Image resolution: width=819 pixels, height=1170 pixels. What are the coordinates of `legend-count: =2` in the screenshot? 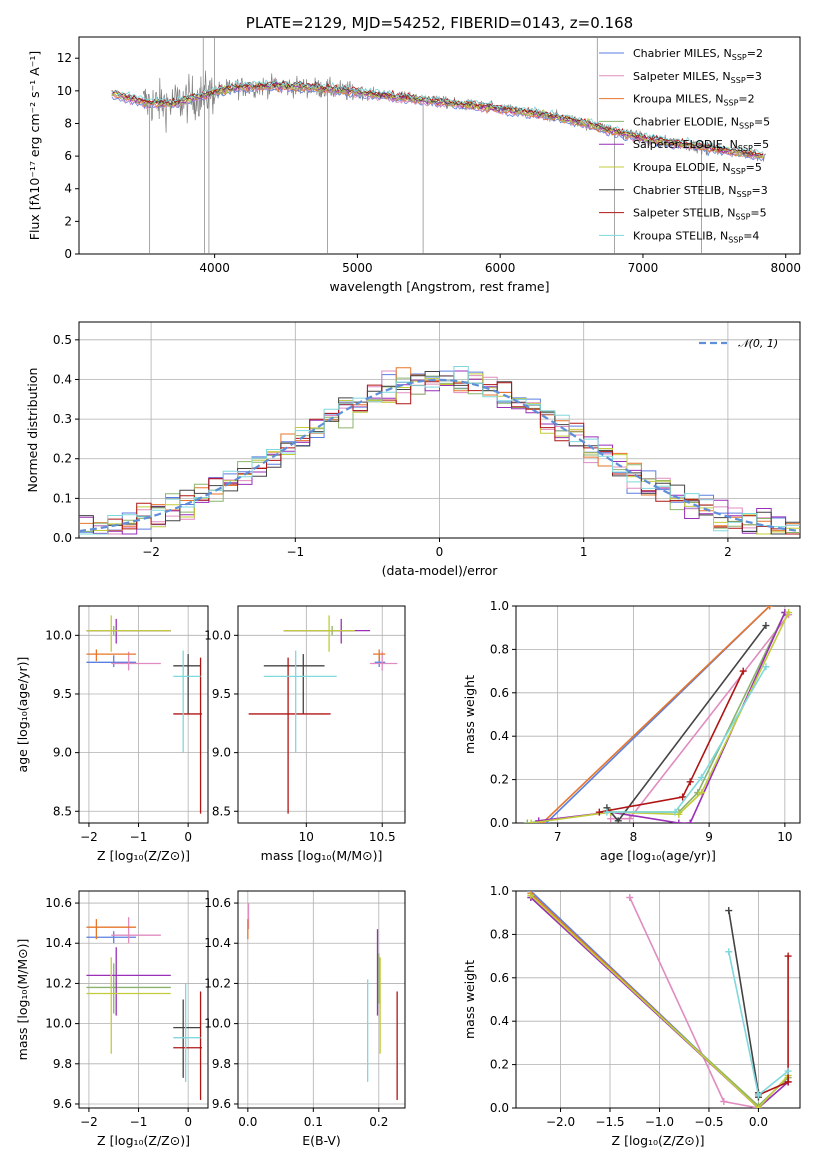 It's located at (746, 99).